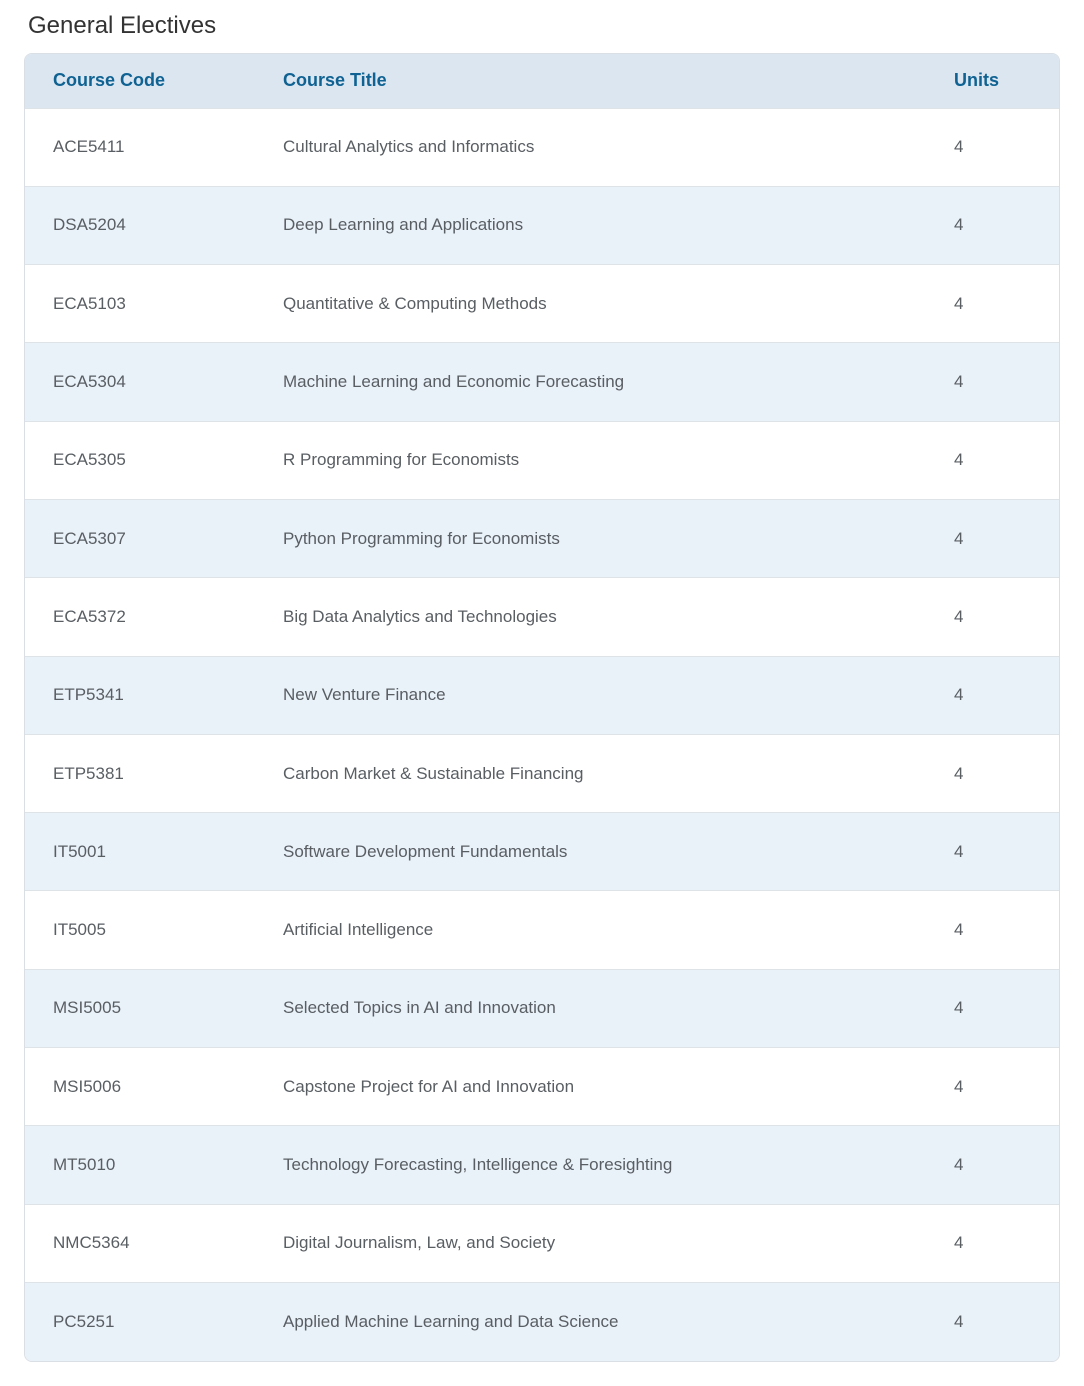 The height and width of the screenshot is (1386, 1084). What do you see at coordinates (140, 773) in the screenshot?
I see `course-code-cell: ETP5381` at bounding box center [140, 773].